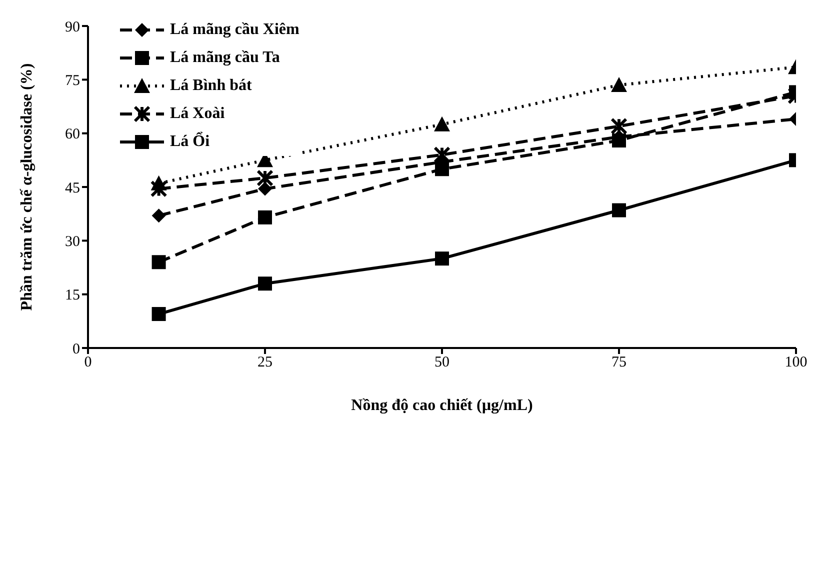 This screenshot has height=566, width=820. Describe the element at coordinates (72, 80) in the screenshot. I see `y-tick-label: 75` at that location.